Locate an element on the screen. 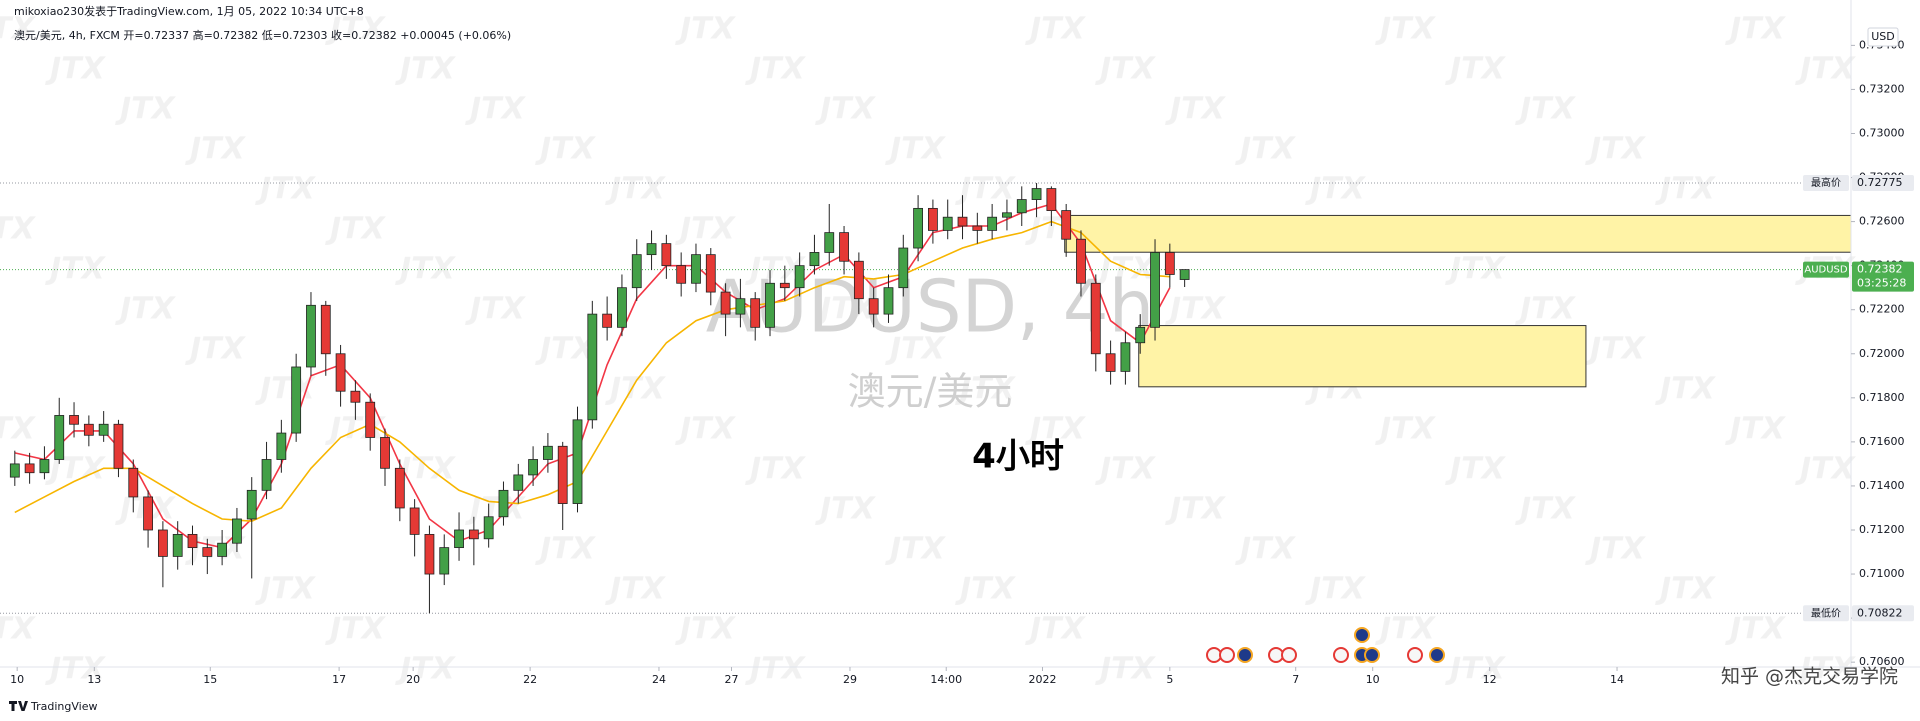 This screenshot has width=1920, height=721. x-tick-label: 29 is located at coordinates (850, 679).